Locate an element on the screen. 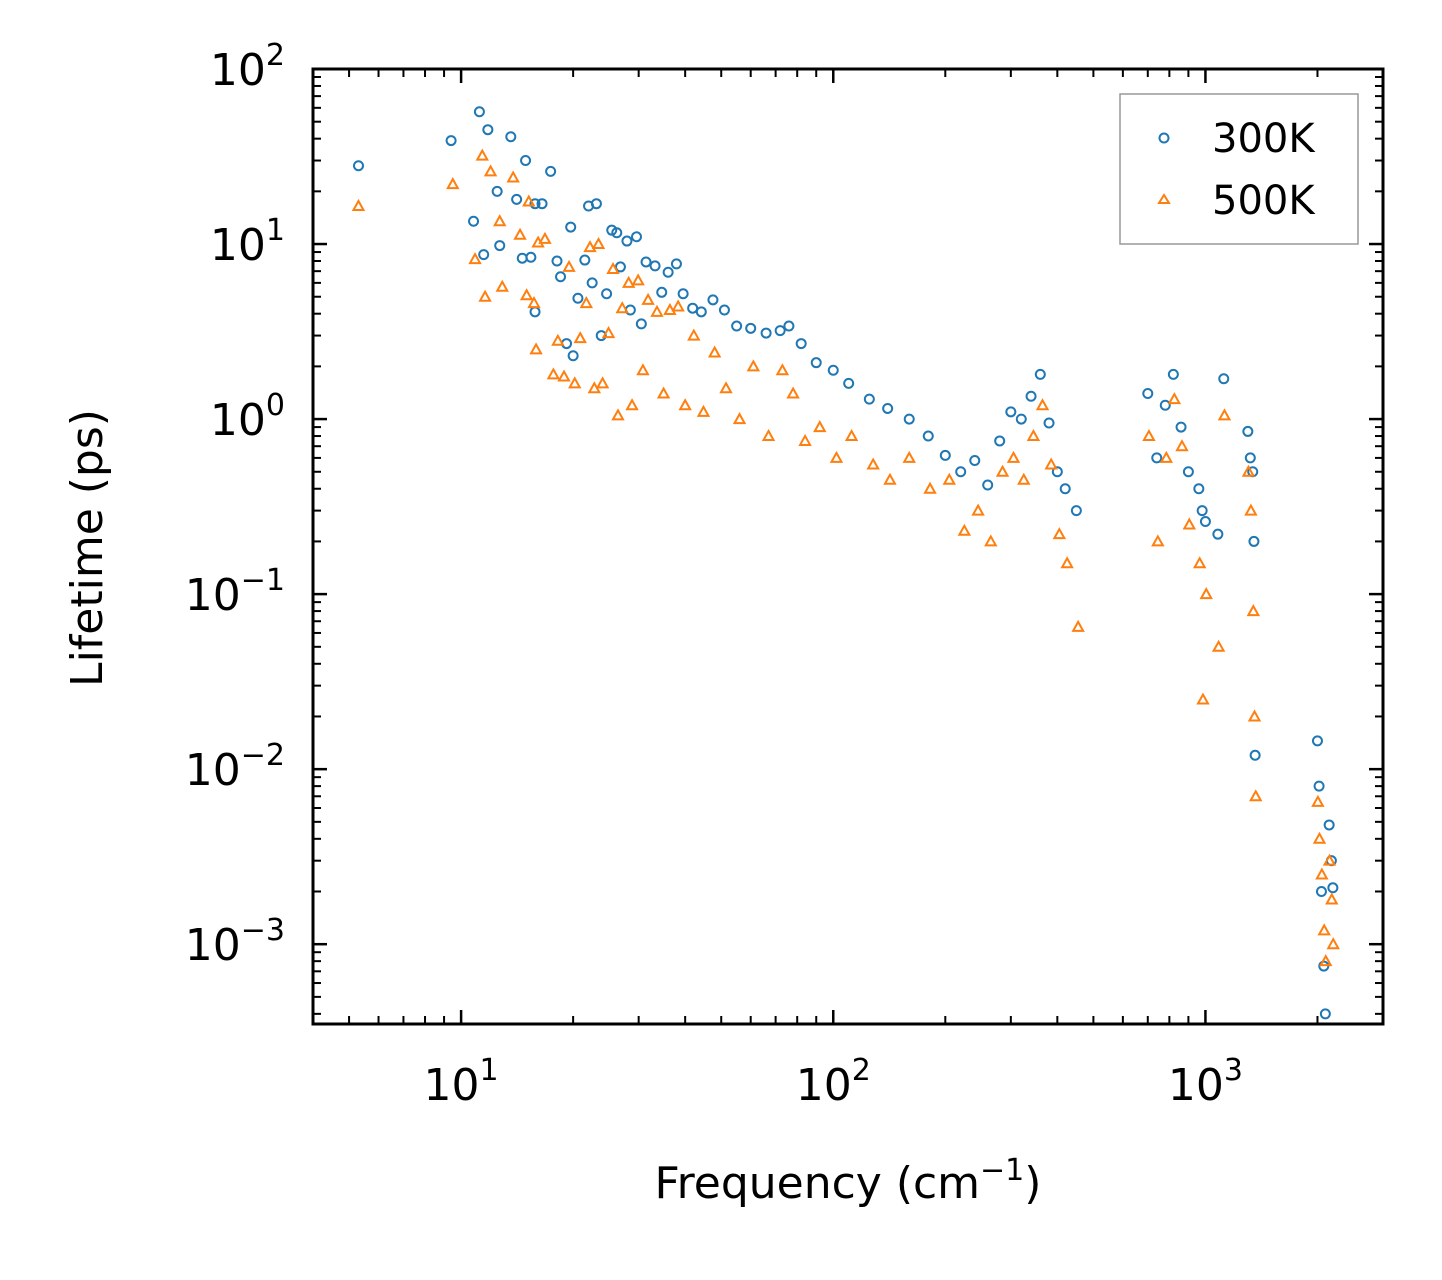 This screenshot has width=1442, height=1280. x-tick-label: 10² is located at coordinates (833, 1082).